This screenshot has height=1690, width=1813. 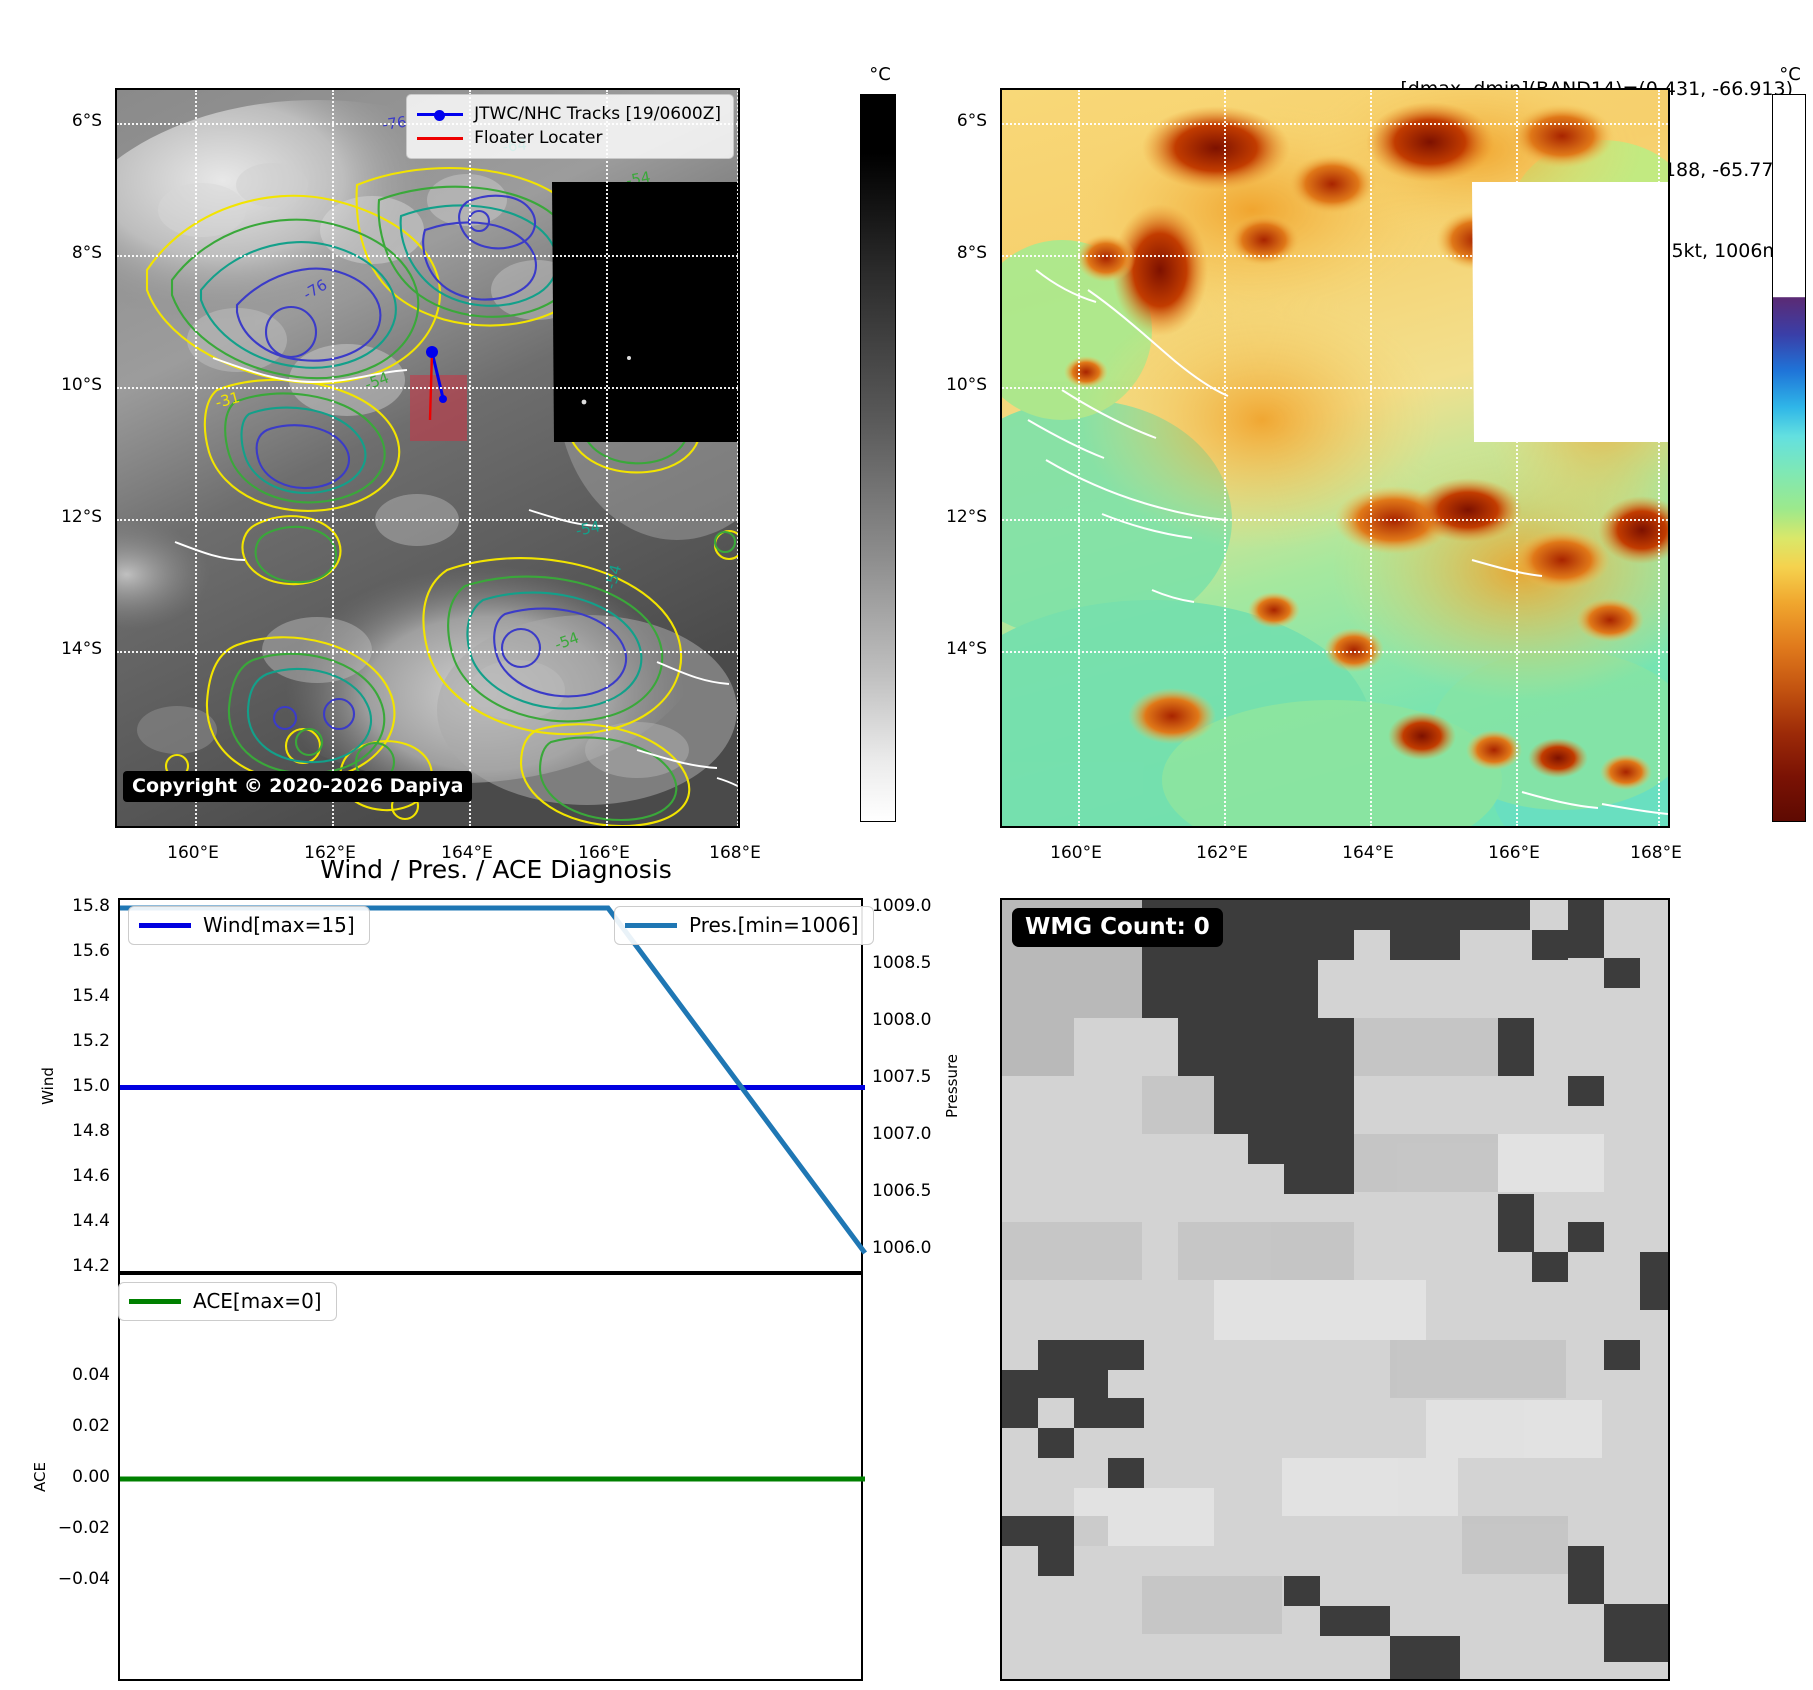 What do you see at coordinates (91, 1477) in the screenshot?
I see `ace-tick-2: 0.00` at bounding box center [91, 1477].